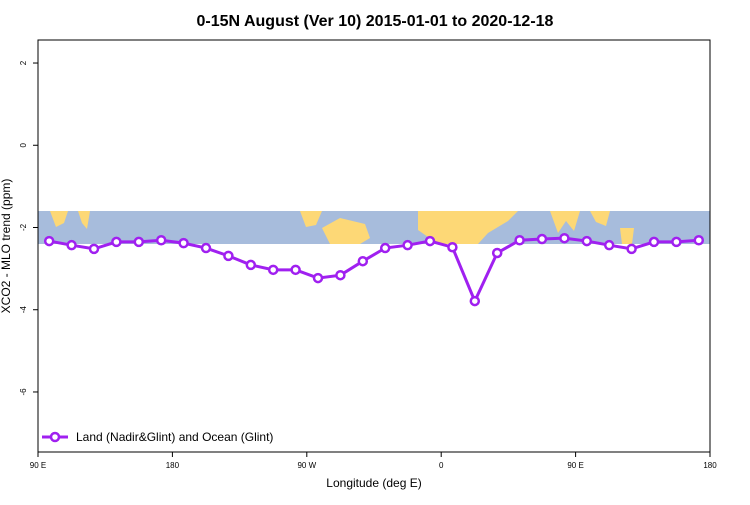 Image resolution: width=750 pixels, height=505 pixels. I want to click on x-axis-label: Longitude (deg E), so click(373, 483).